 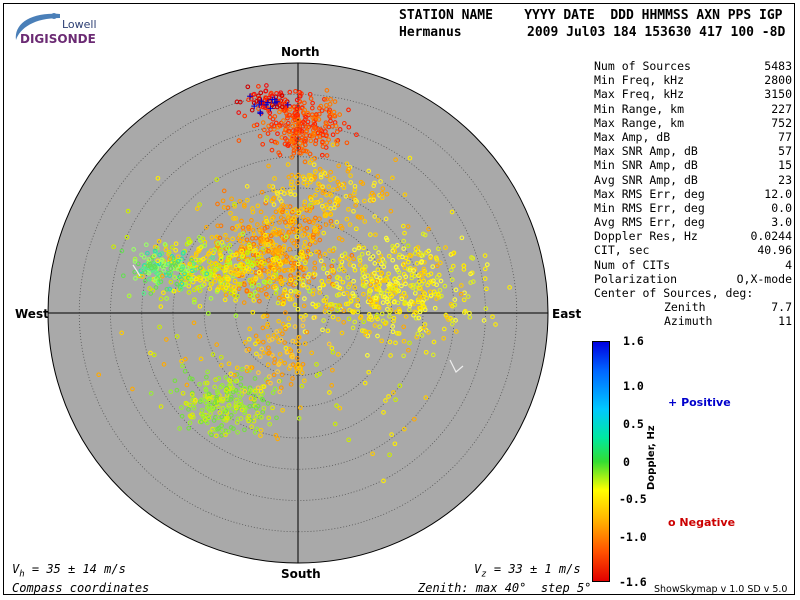 I want to click on stat-label: Min RMS Err, deg, so click(x=649, y=207).